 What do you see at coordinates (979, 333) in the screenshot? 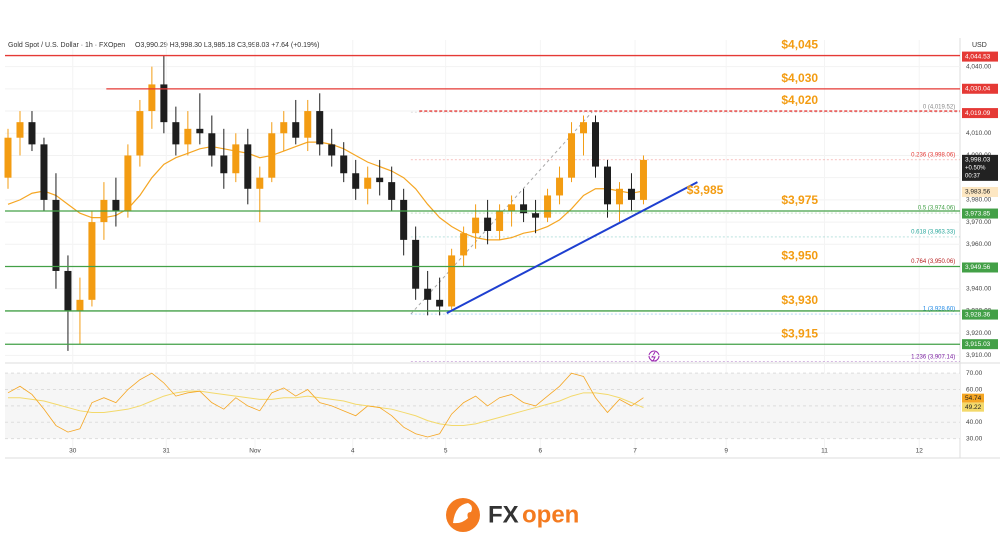
I see `y-tick-label: 3,920.00` at bounding box center [979, 333].